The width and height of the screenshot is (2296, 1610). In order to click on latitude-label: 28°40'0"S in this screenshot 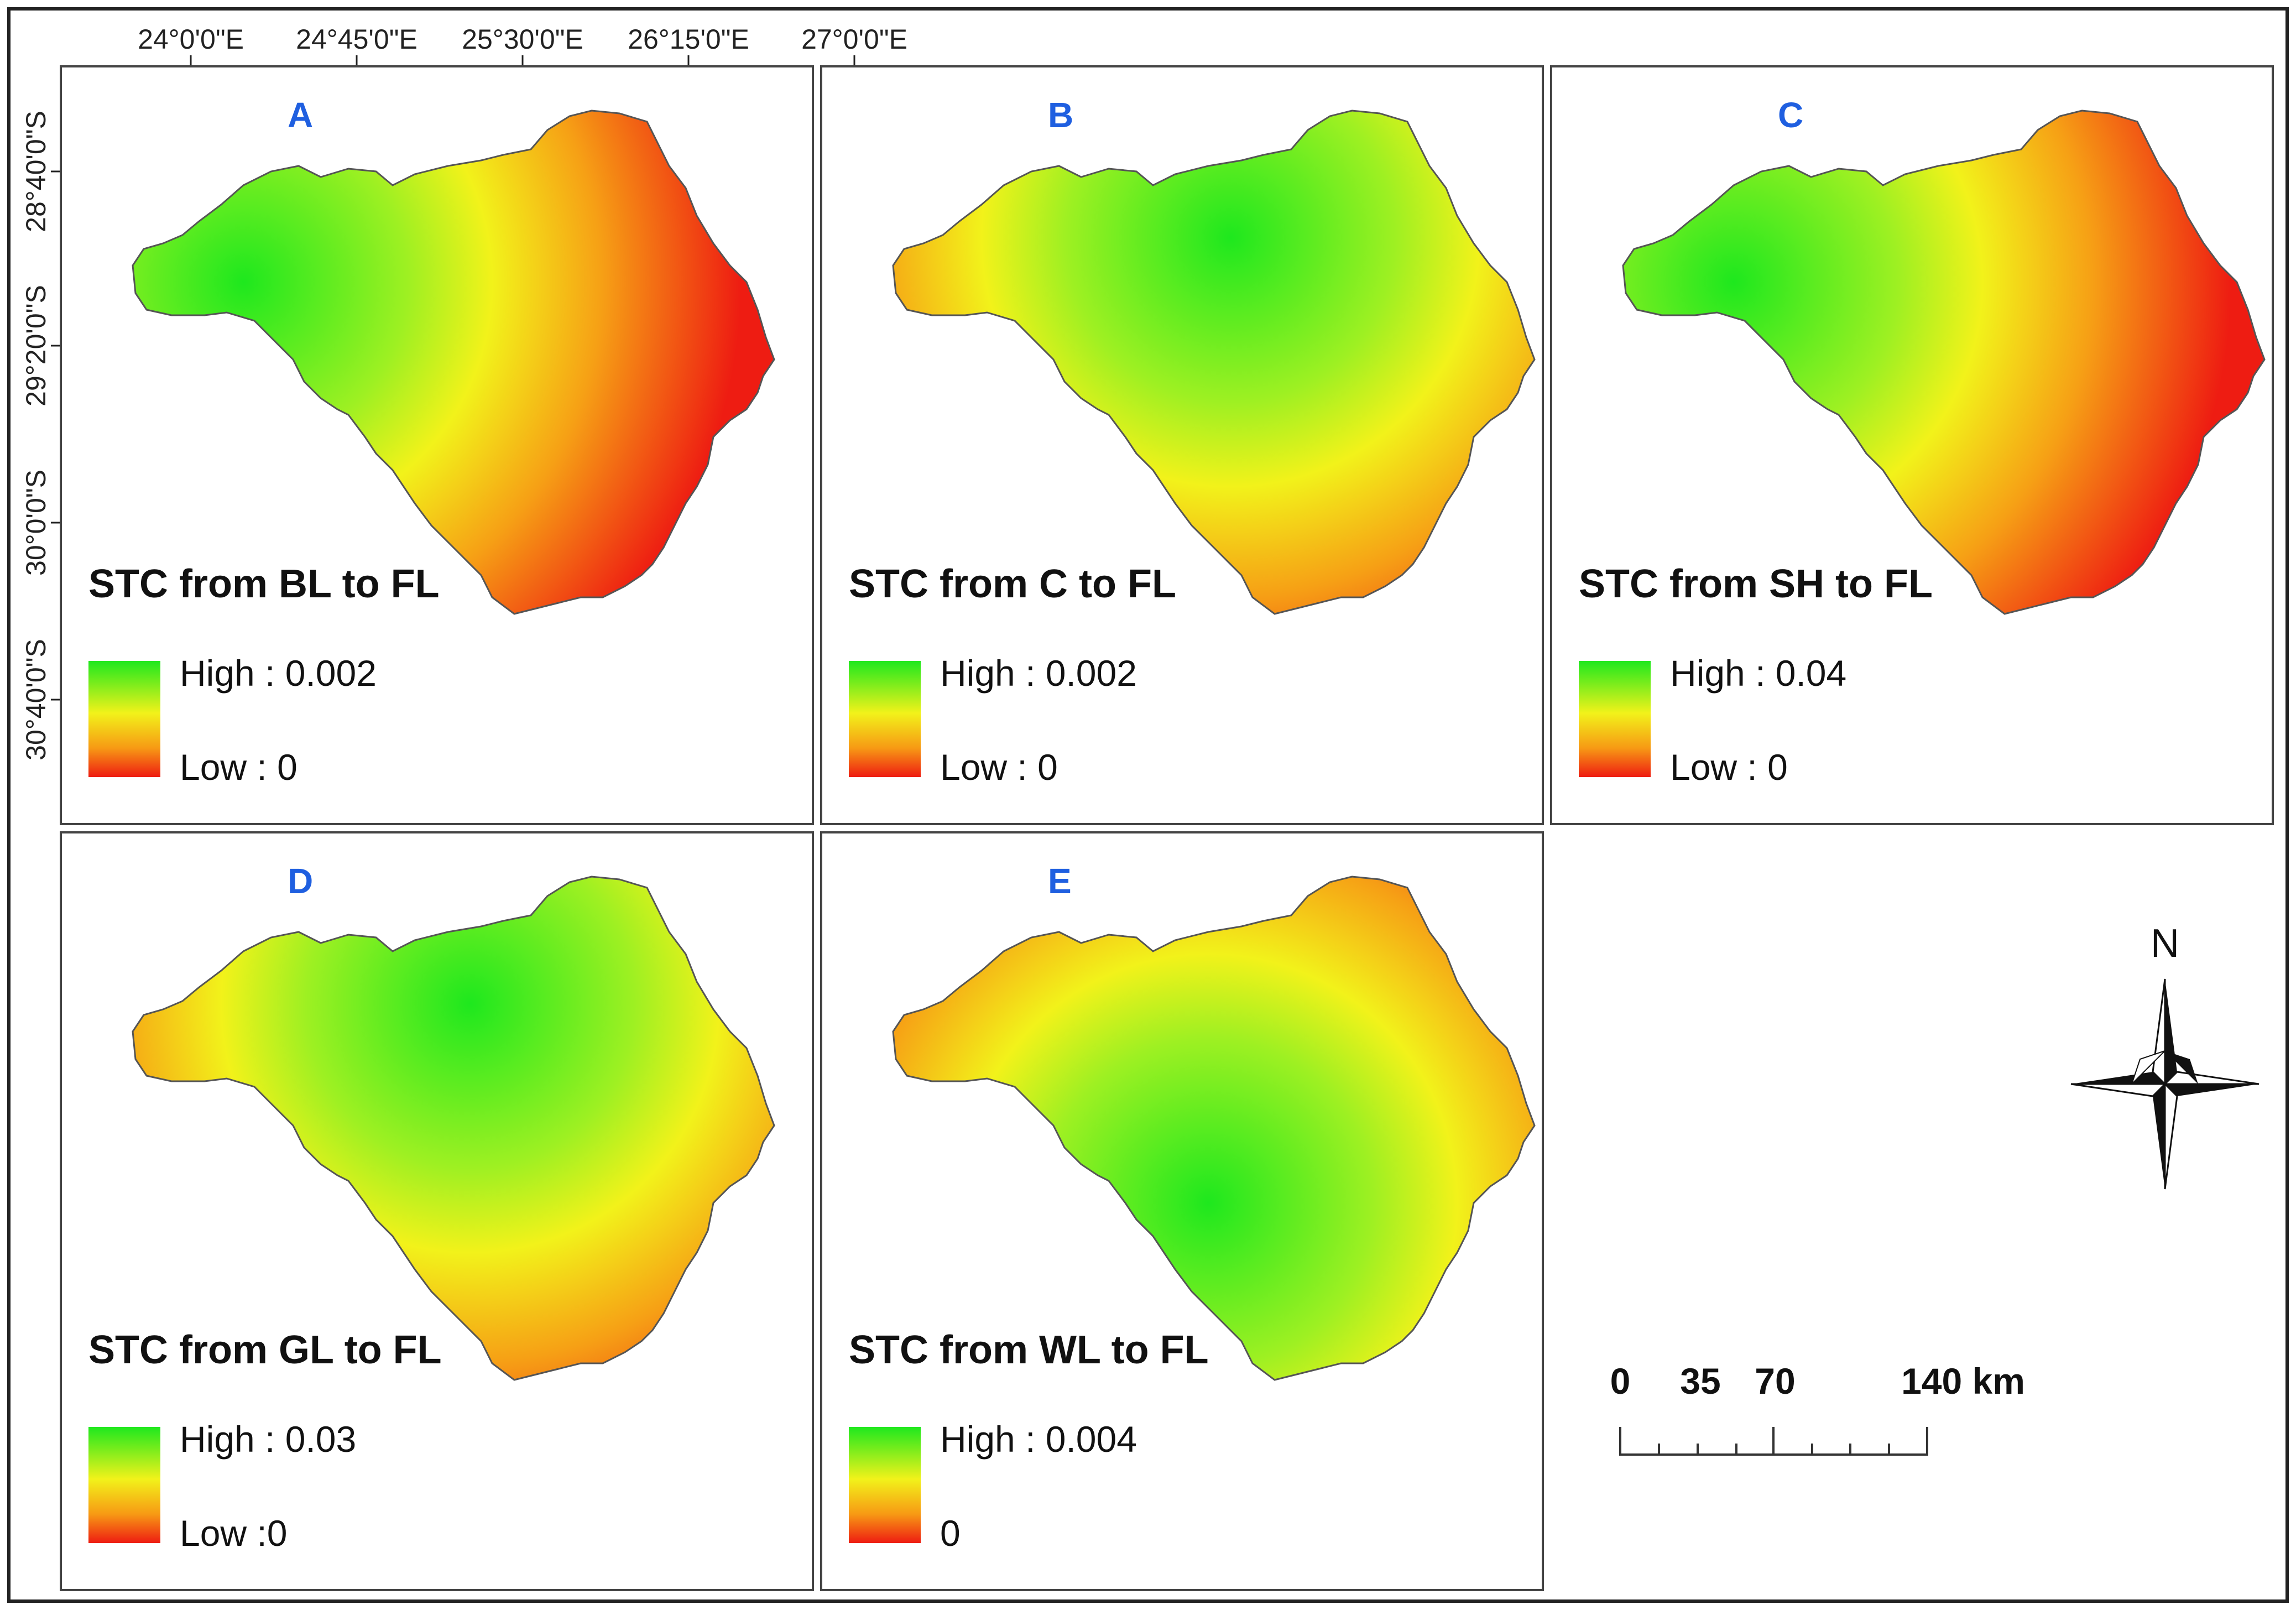, I will do `click(35, 171)`.